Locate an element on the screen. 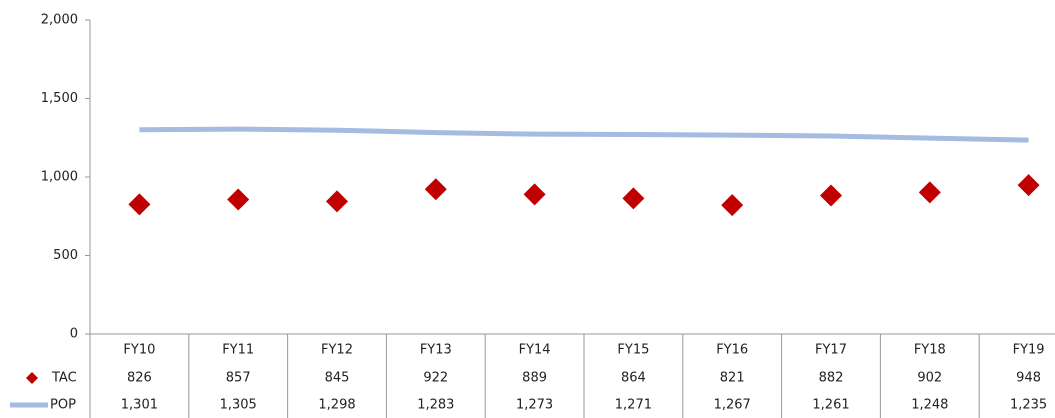 This screenshot has height=418, width=1055. table-value: 1,283 is located at coordinates (435, 405).